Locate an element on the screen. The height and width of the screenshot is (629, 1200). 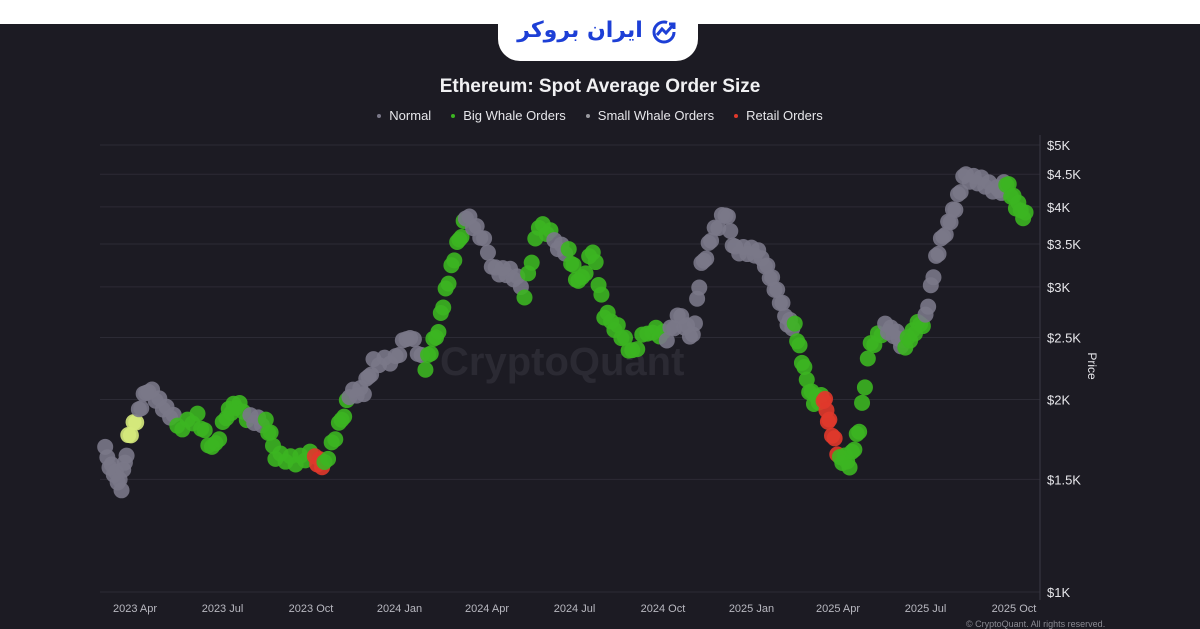
y-tick-label: $2K is located at coordinates (1058, 399).